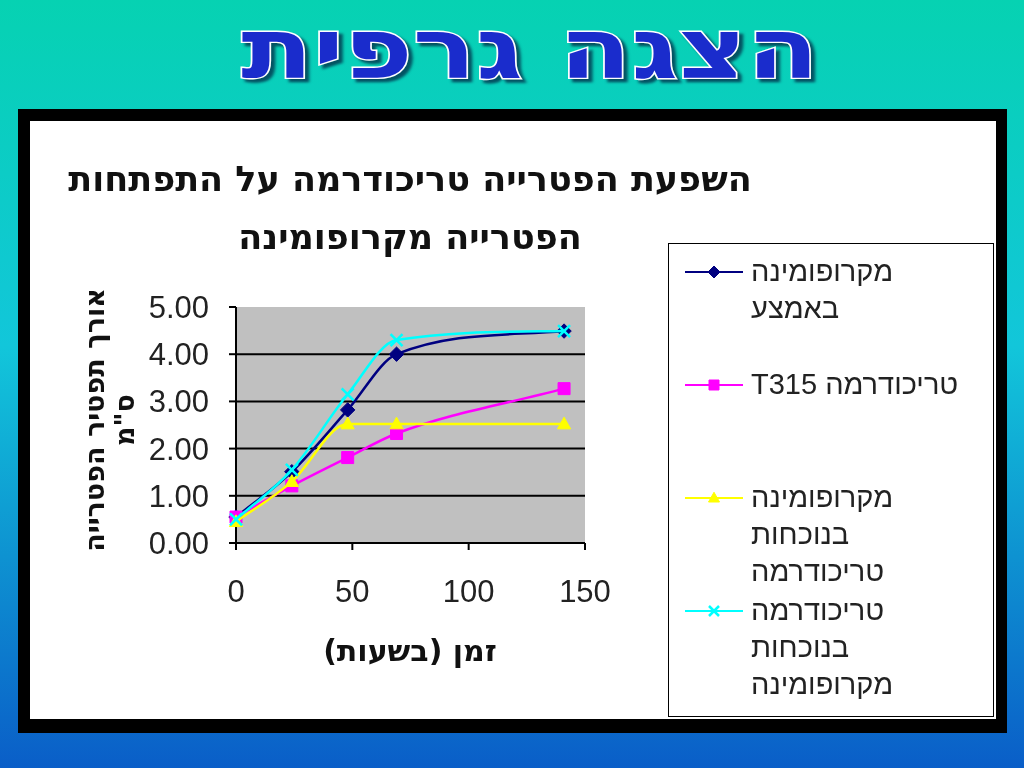 The width and height of the screenshot is (1024, 768). What do you see at coordinates (410, 651) in the screenshot?
I see `x-axis-title: זמן (בשעות)` at bounding box center [410, 651].